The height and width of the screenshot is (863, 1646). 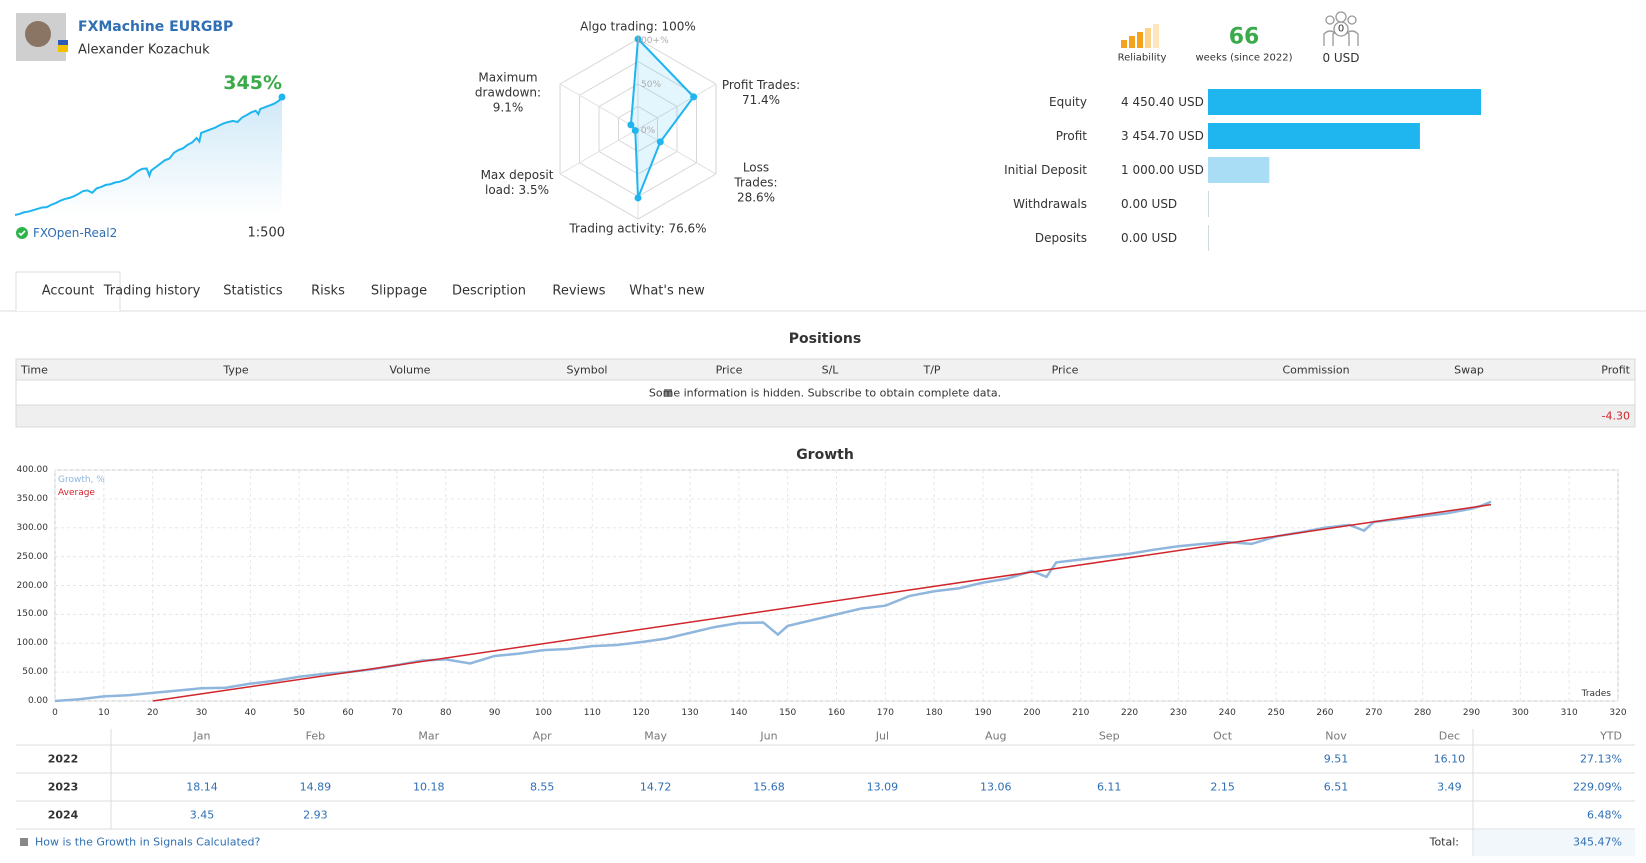 What do you see at coordinates (1444, 842) in the screenshot?
I see `total-label: Total:` at bounding box center [1444, 842].